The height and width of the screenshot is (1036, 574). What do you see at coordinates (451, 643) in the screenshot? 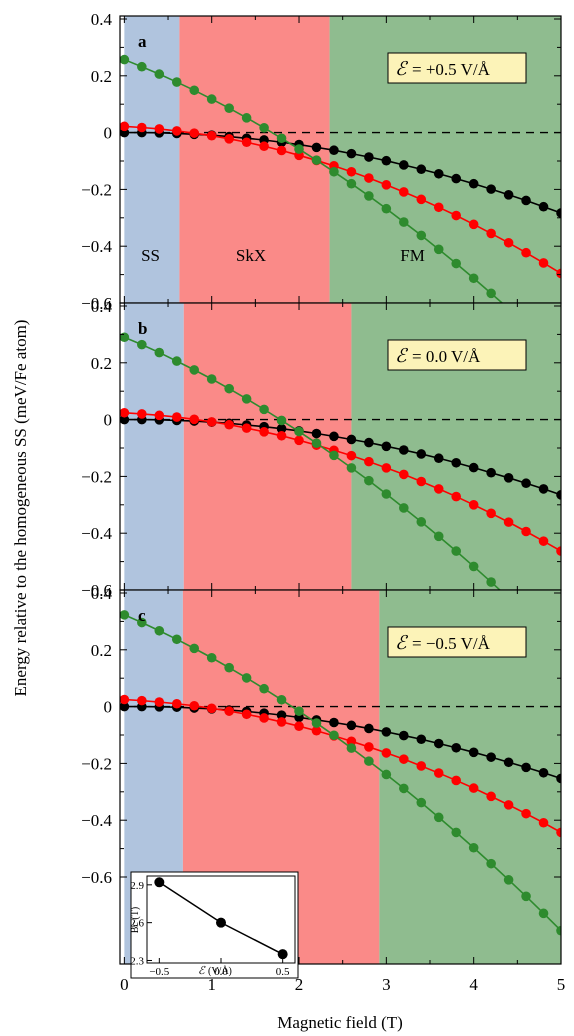
I see `field-label-text: = −0.5 V/Å` at bounding box center [451, 643].